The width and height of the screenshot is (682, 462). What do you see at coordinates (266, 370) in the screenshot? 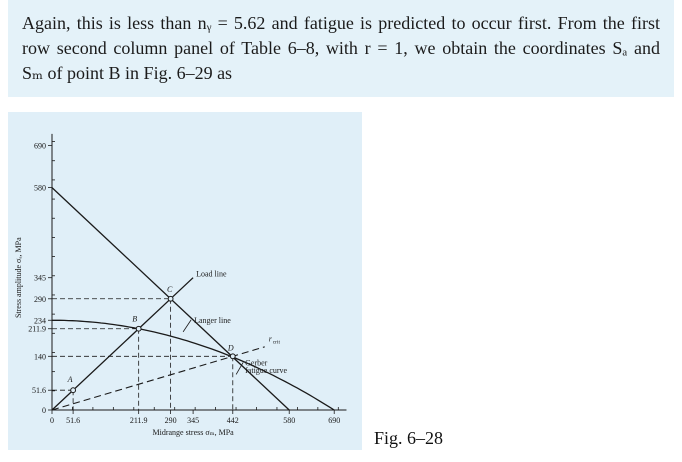
I see `annotation-fatigue-curve: fatigue curve` at bounding box center [266, 370].